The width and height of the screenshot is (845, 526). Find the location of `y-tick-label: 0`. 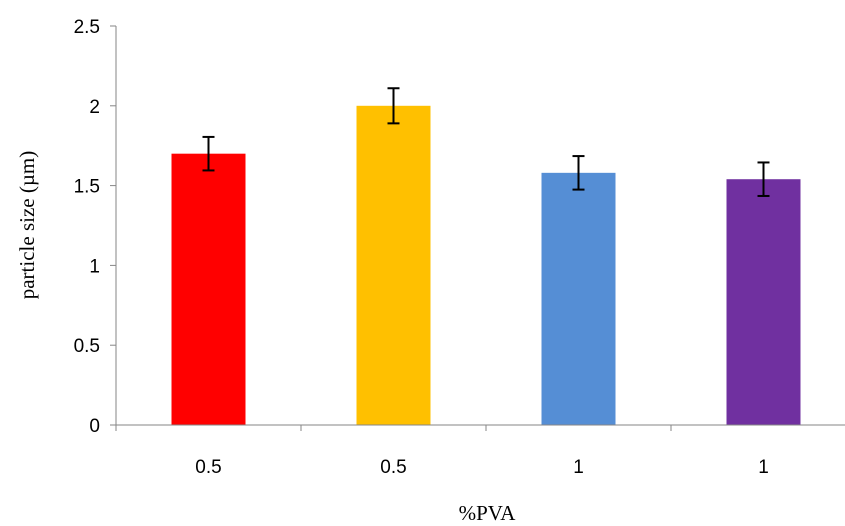

y-tick-label: 0 is located at coordinates (94, 426).